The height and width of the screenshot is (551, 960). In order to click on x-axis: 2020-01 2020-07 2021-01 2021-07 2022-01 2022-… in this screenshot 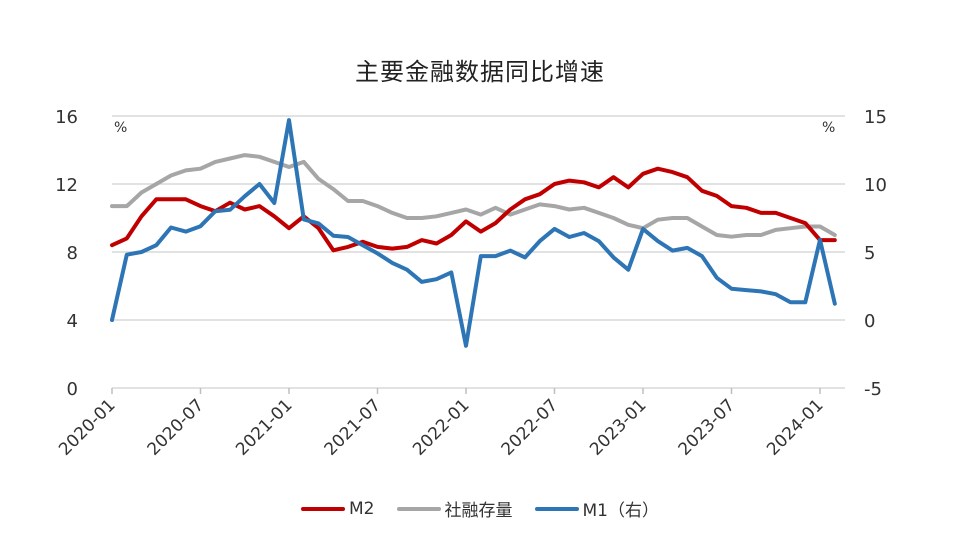, I will do `click(441, 424)`.